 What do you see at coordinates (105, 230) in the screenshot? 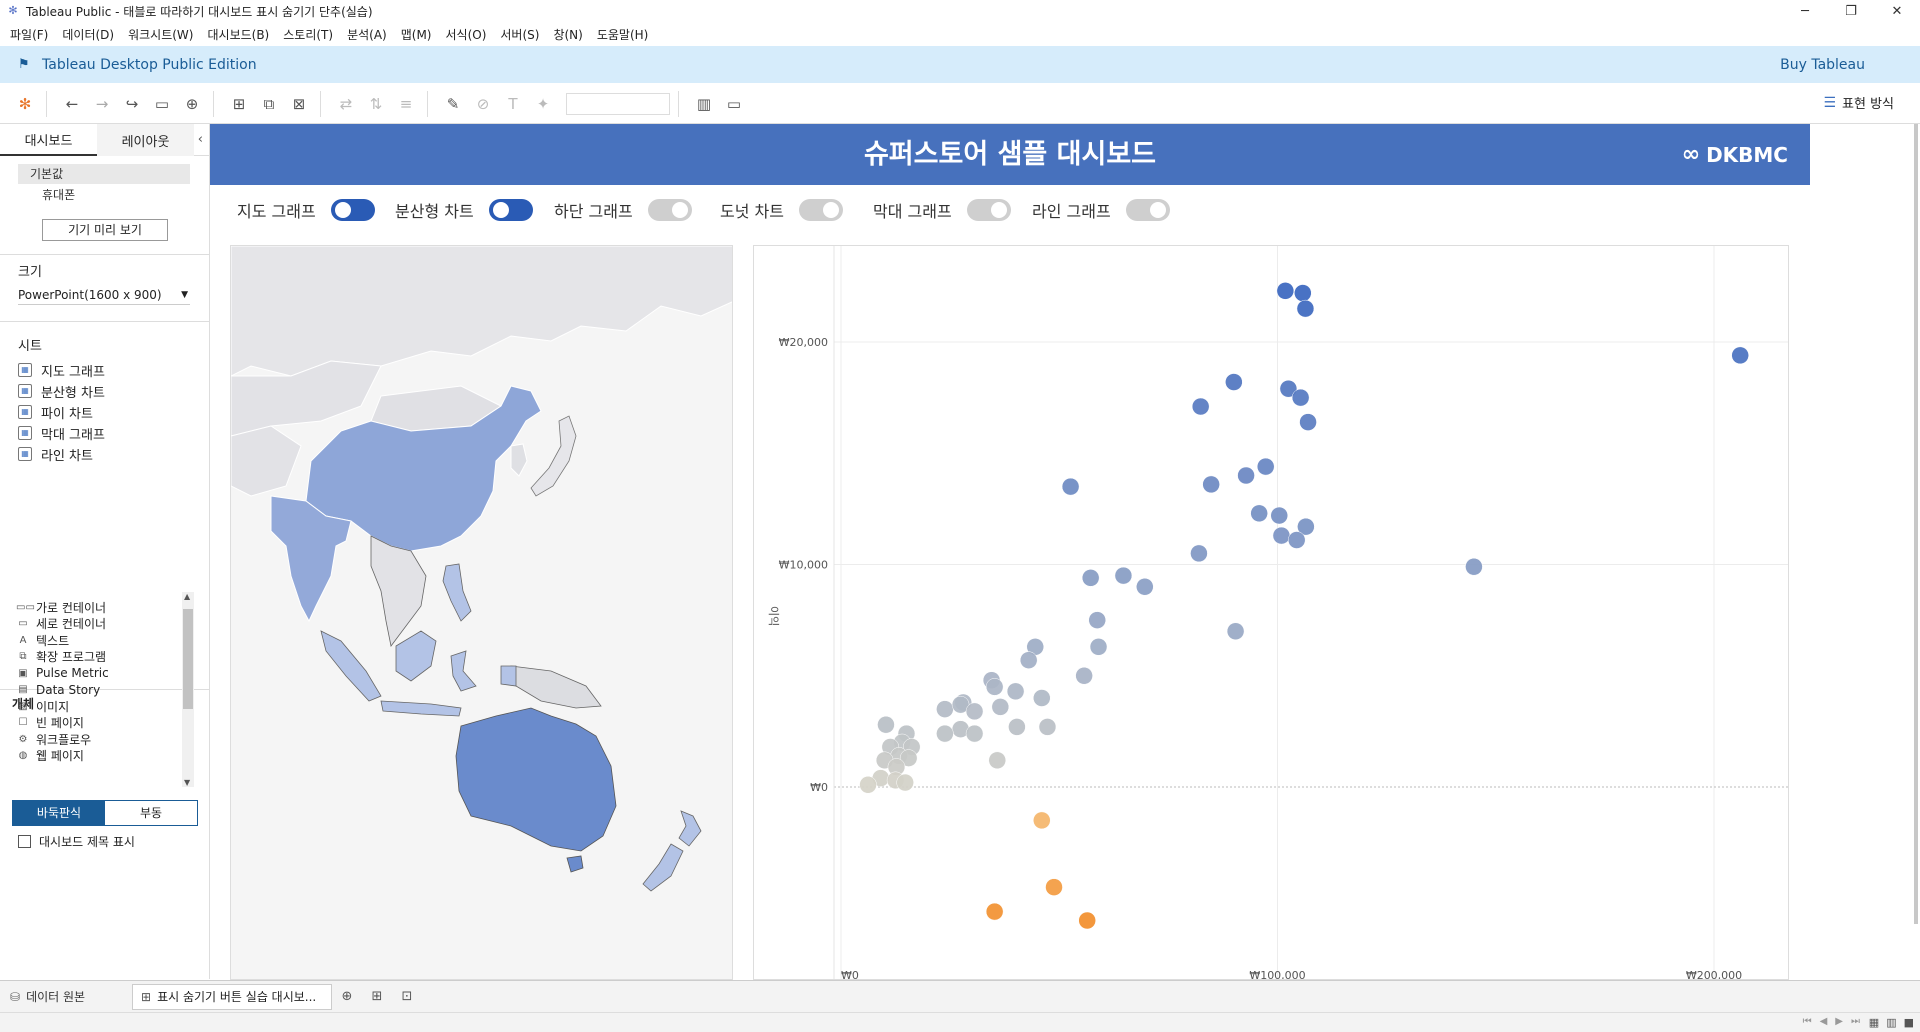
I see `device-preview-button: 기기 미리 보기` at bounding box center [105, 230].